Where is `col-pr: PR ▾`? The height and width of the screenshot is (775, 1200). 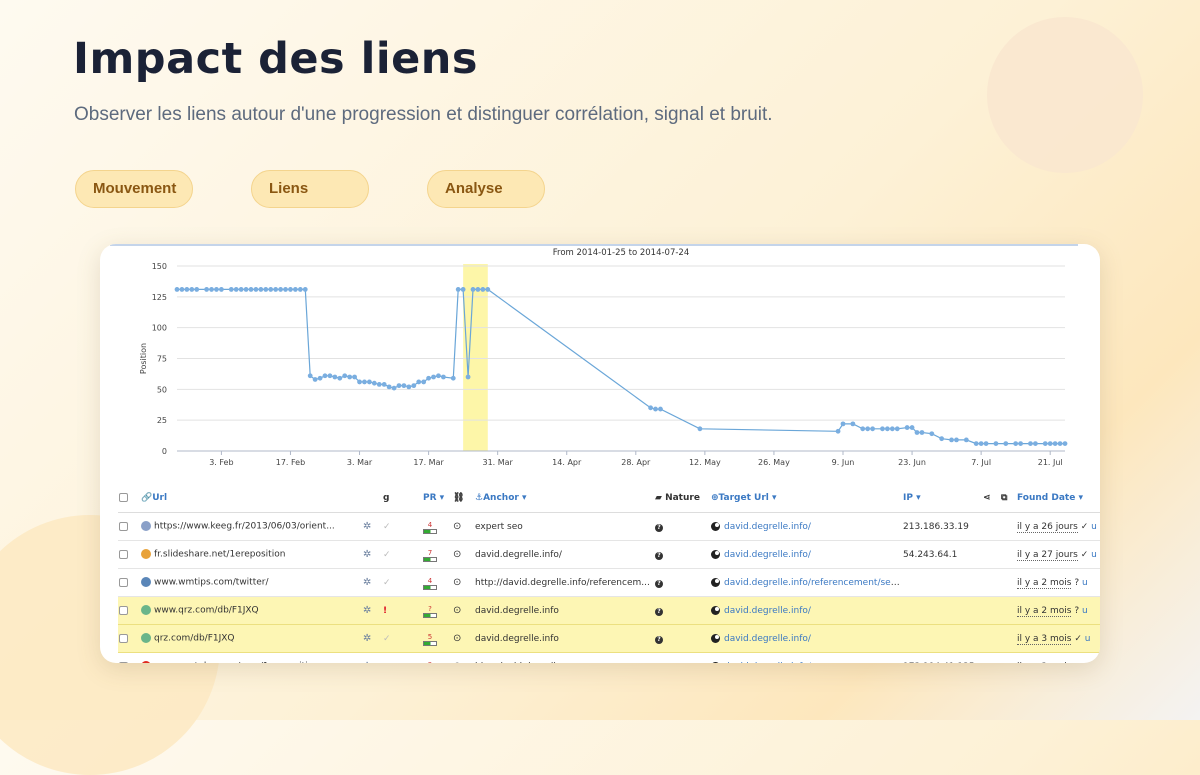
col-pr: PR ▾ is located at coordinates (437, 498).